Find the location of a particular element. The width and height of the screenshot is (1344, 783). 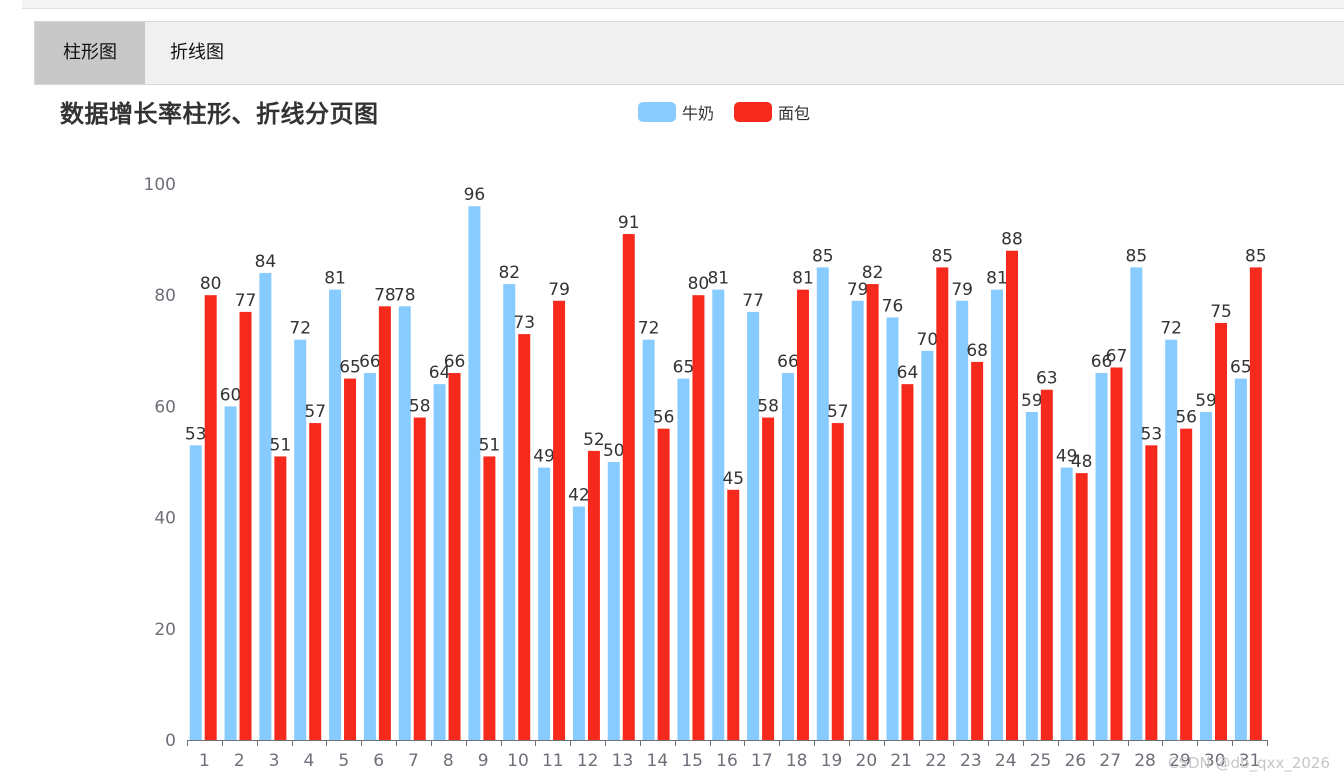

y-tick-label: 100 is located at coordinates (160, 185).